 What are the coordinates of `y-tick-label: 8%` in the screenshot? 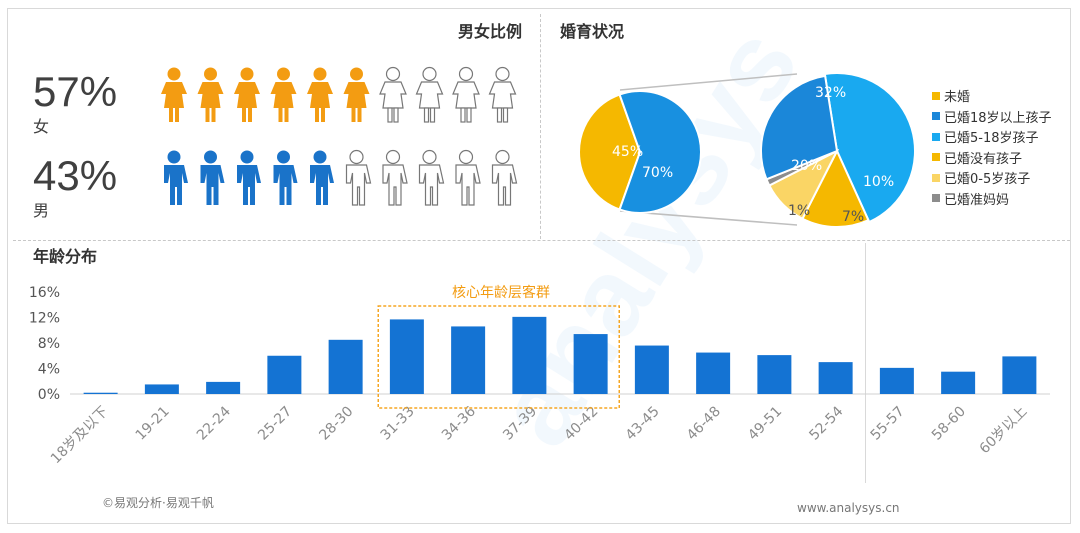 It's located at (49, 344).